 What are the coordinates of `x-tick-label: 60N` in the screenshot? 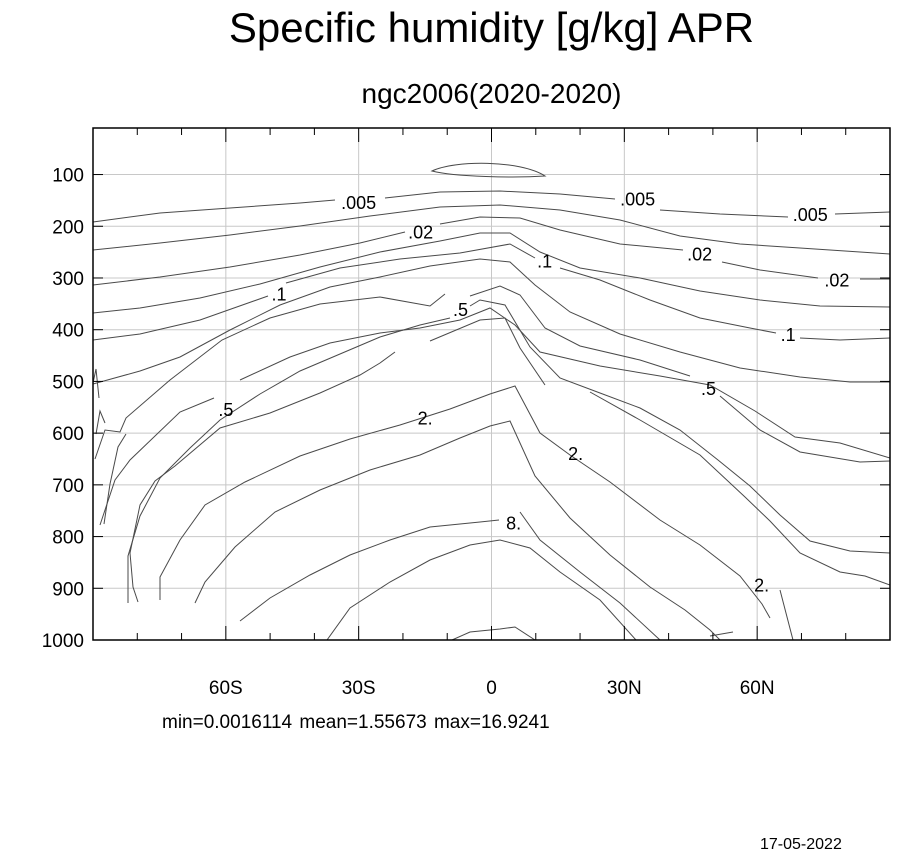 It's located at (757, 688).